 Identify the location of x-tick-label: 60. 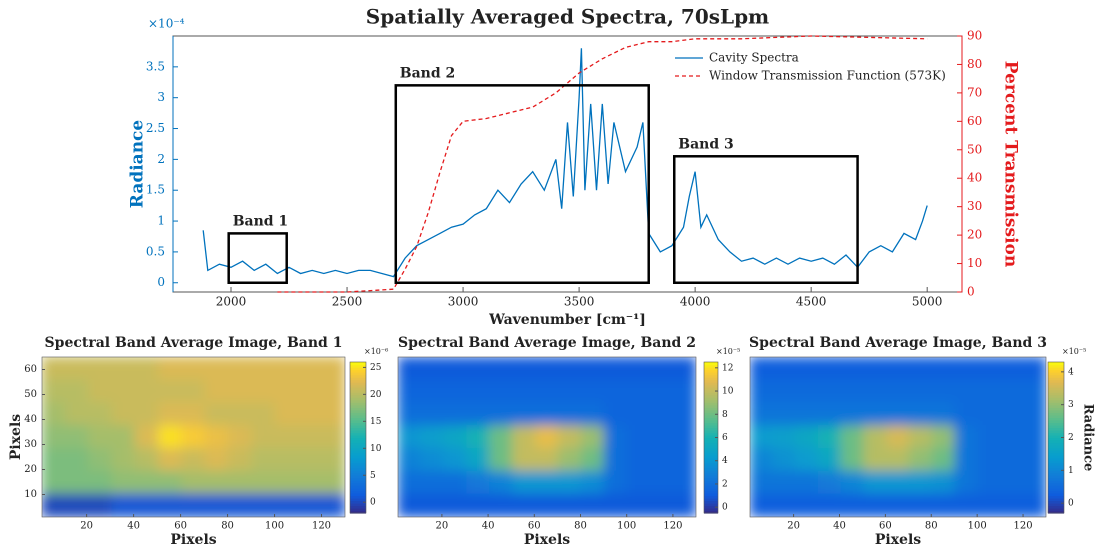
(180, 526).